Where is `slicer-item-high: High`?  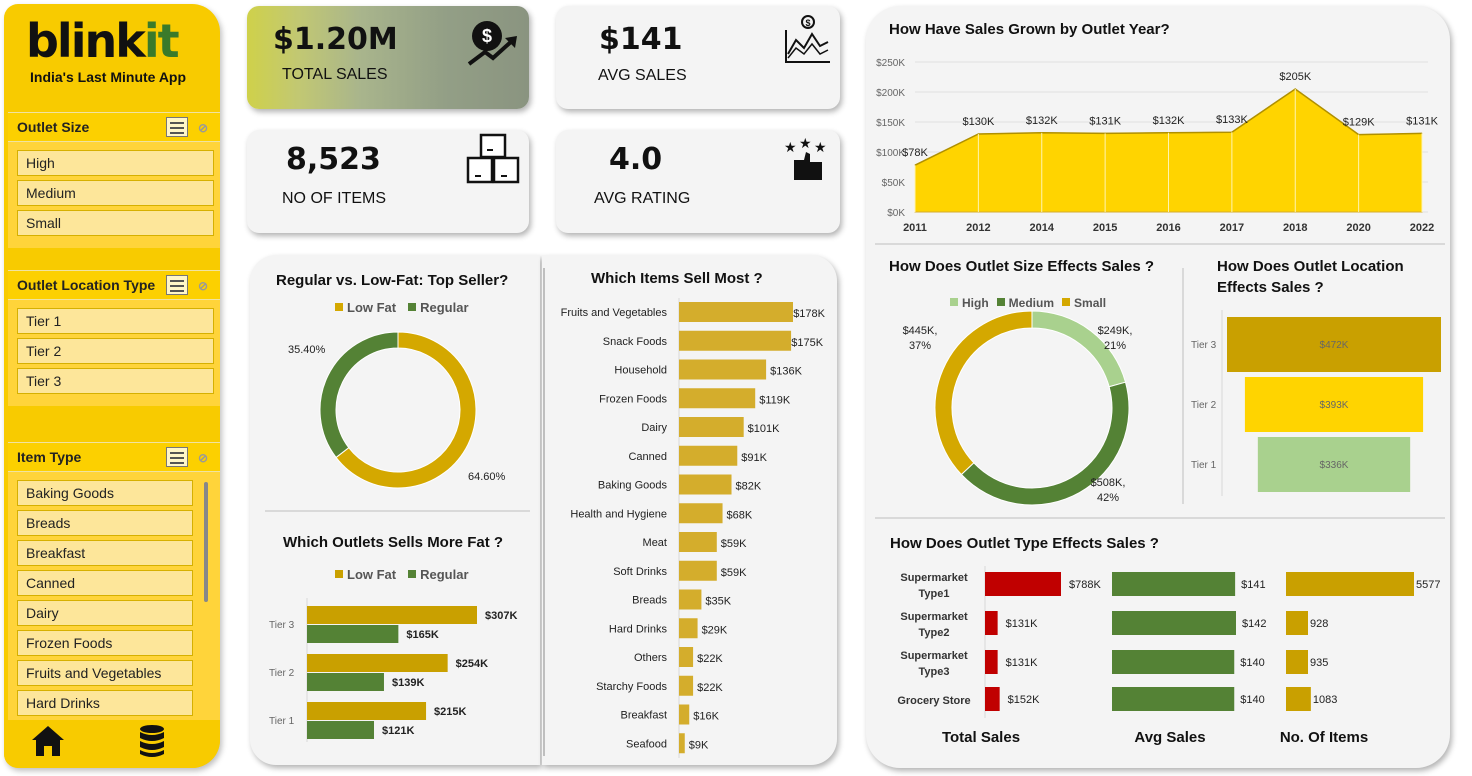 slicer-item-high: High is located at coordinates (115, 163).